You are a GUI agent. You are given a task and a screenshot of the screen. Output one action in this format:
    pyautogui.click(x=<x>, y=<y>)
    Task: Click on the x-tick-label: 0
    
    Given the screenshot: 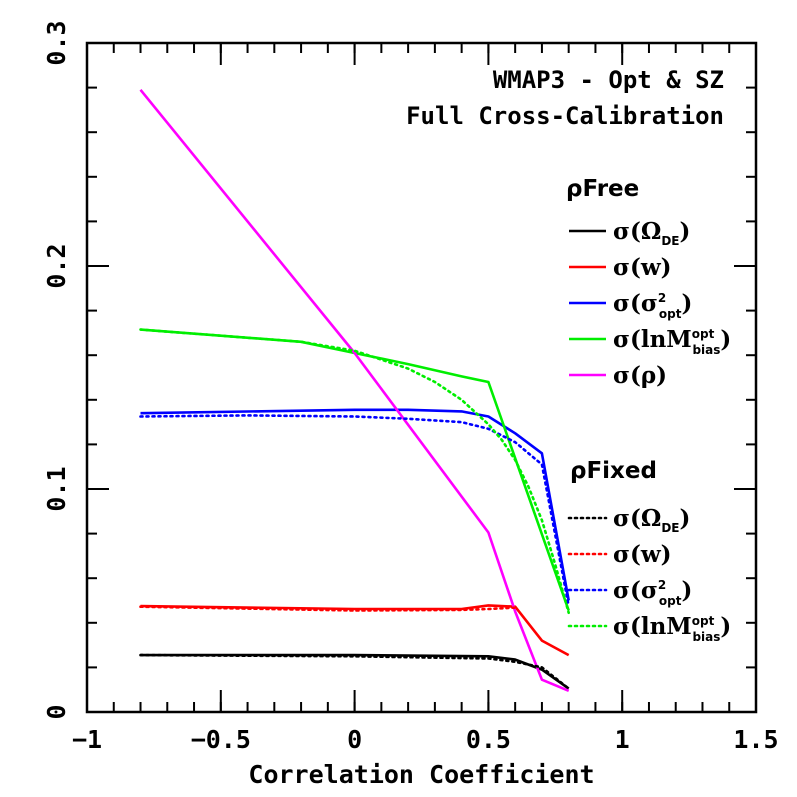 What is the action you would take?
    pyautogui.click(x=354, y=739)
    